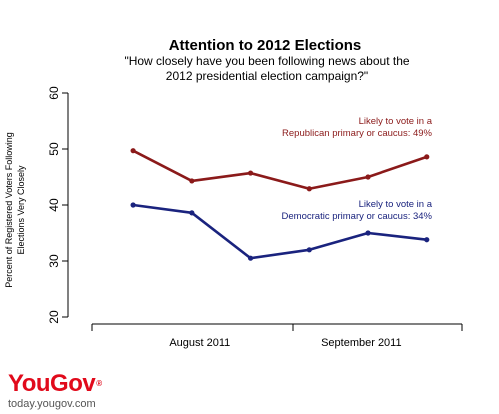 The height and width of the screenshot is (414, 499). Describe the element at coordinates (54, 205) in the screenshot. I see `y-tick-label: 40` at that location.